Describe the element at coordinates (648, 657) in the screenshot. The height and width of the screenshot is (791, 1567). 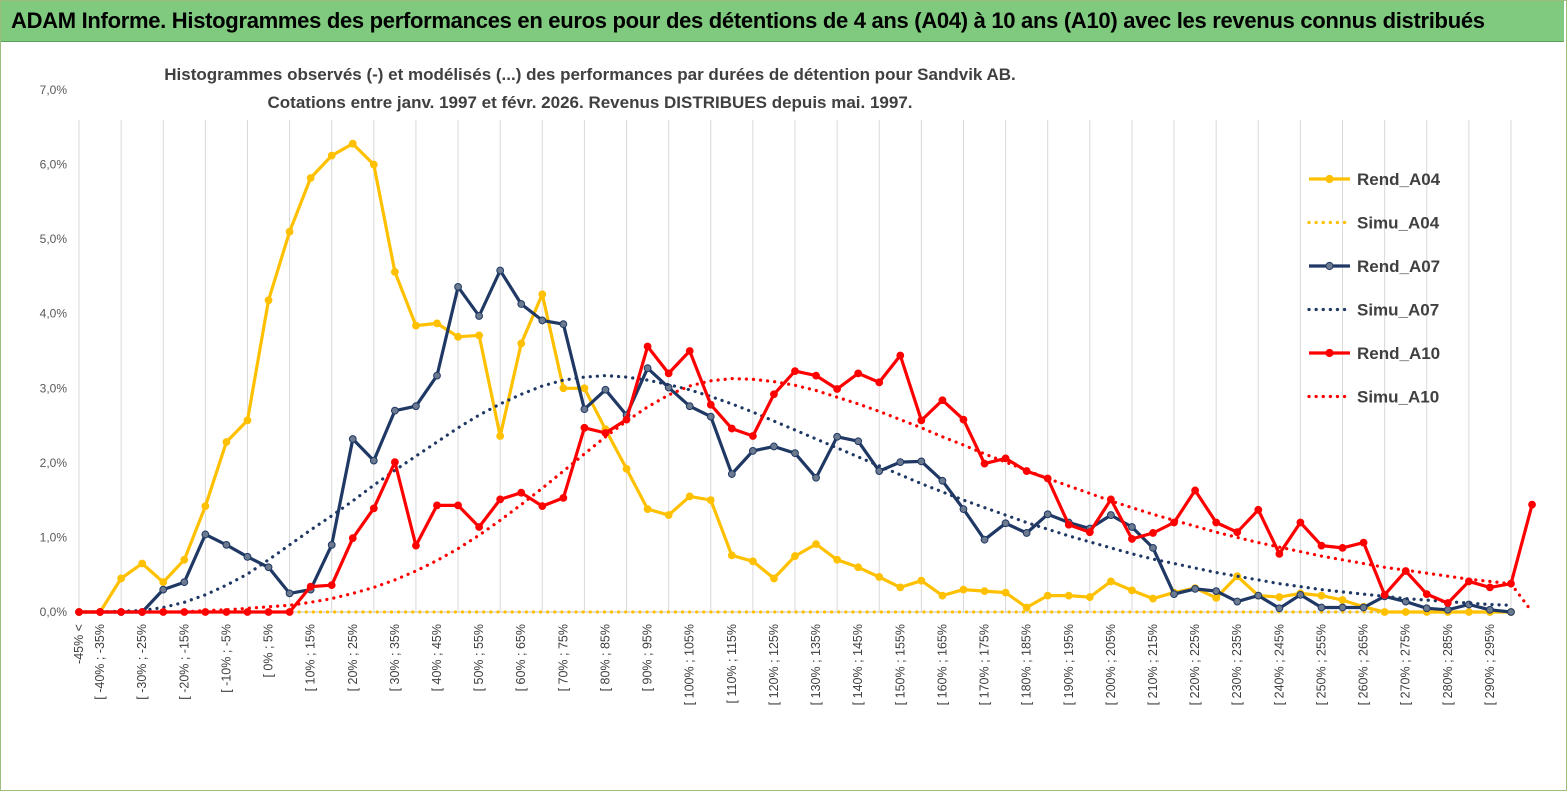
I see `x-tick-label: [ 90% ; 95%` at that location.